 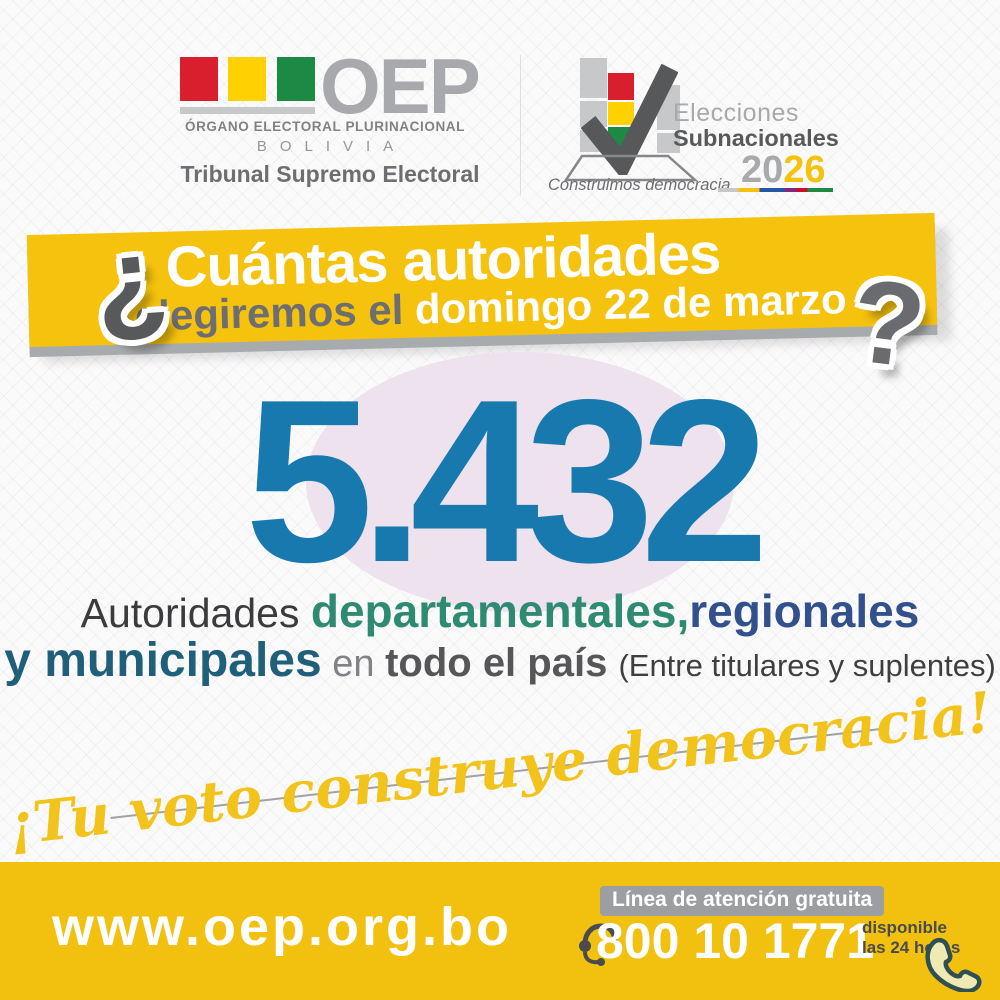 I want to click on oep-acronym: OEP, so click(x=400, y=86).